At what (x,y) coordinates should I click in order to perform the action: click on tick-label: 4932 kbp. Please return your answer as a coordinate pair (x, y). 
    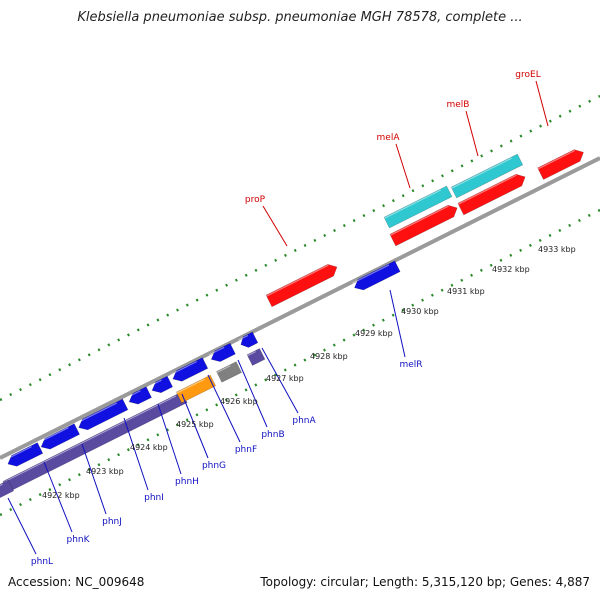
    Looking at the image, I should click on (511, 269).